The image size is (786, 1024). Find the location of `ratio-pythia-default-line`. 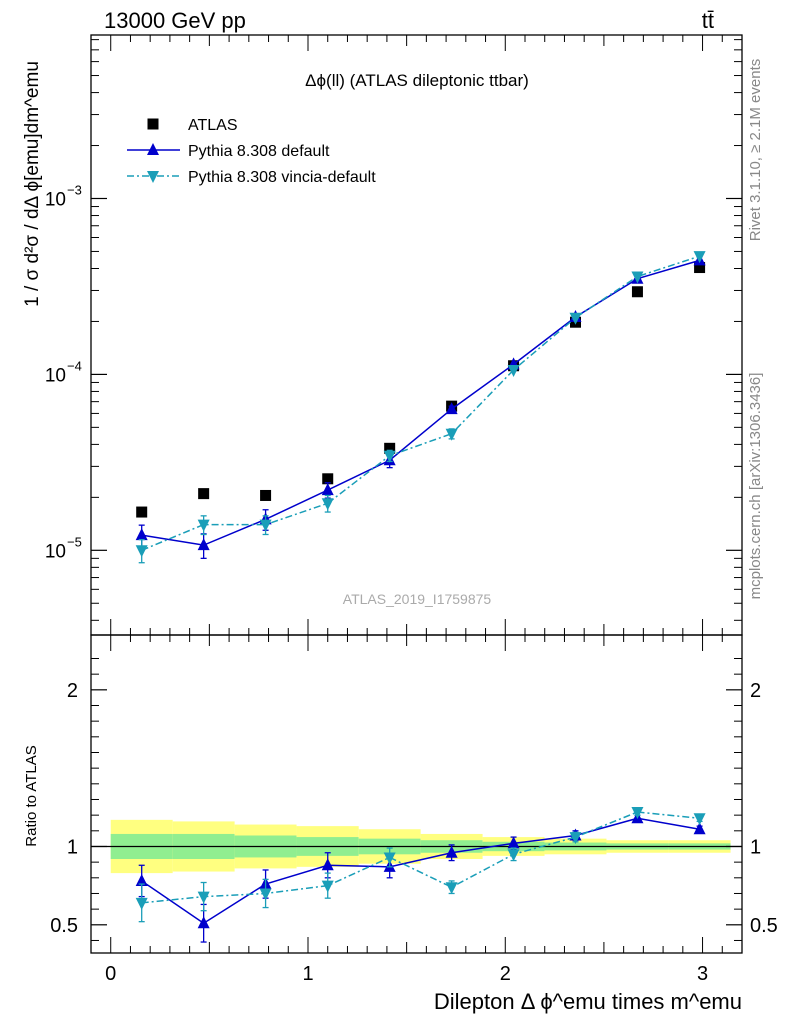

ratio-pythia-default-line is located at coordinates (420, 871).